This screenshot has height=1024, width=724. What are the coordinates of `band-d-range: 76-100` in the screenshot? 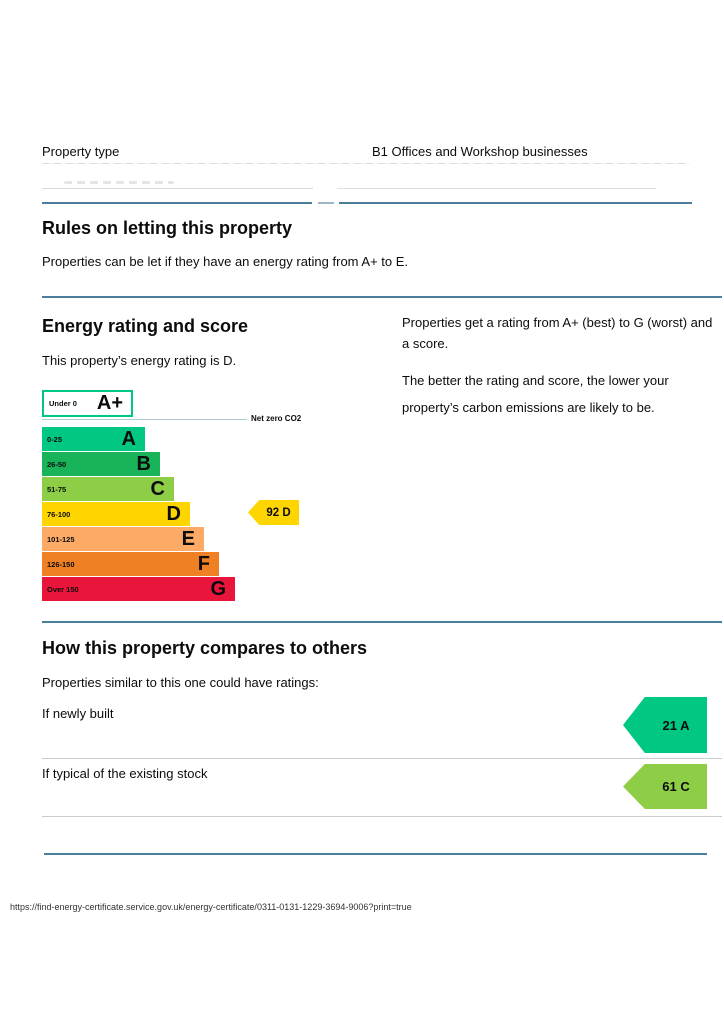 It's located at (59, 514).